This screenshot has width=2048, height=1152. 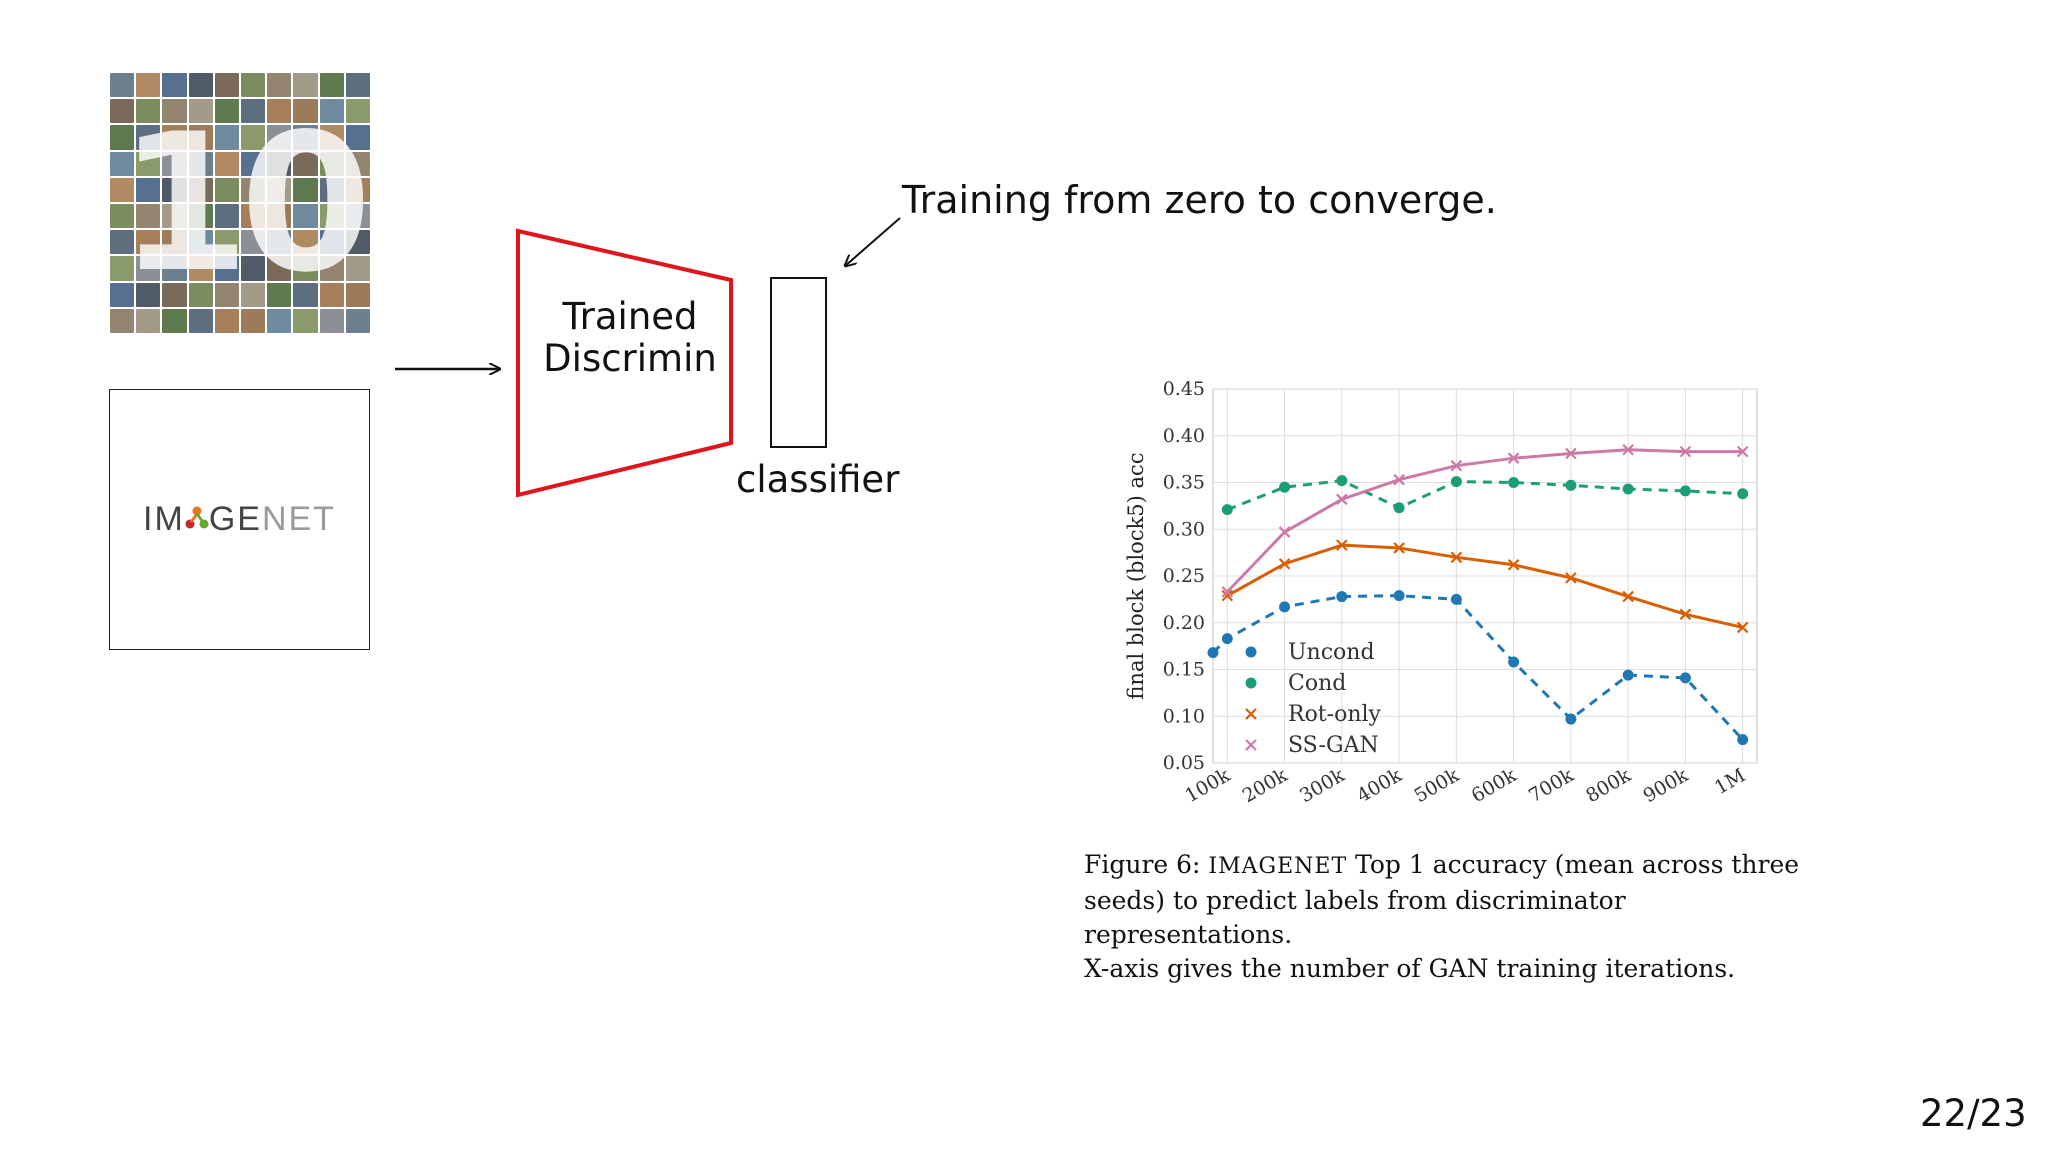 I want to click on legend-label-cond: Cond, so click(x=1317, y=683).